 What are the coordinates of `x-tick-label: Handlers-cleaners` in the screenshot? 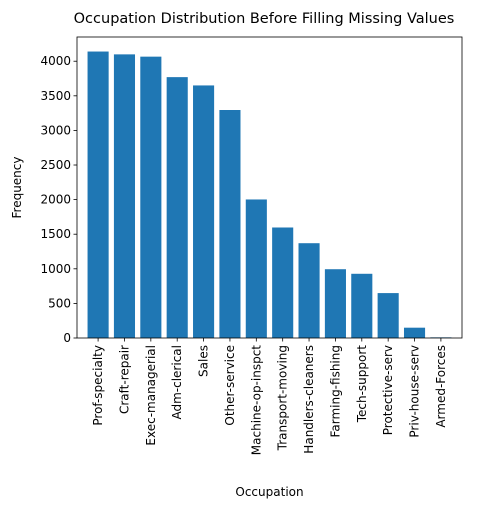 It's located at (309, 399).